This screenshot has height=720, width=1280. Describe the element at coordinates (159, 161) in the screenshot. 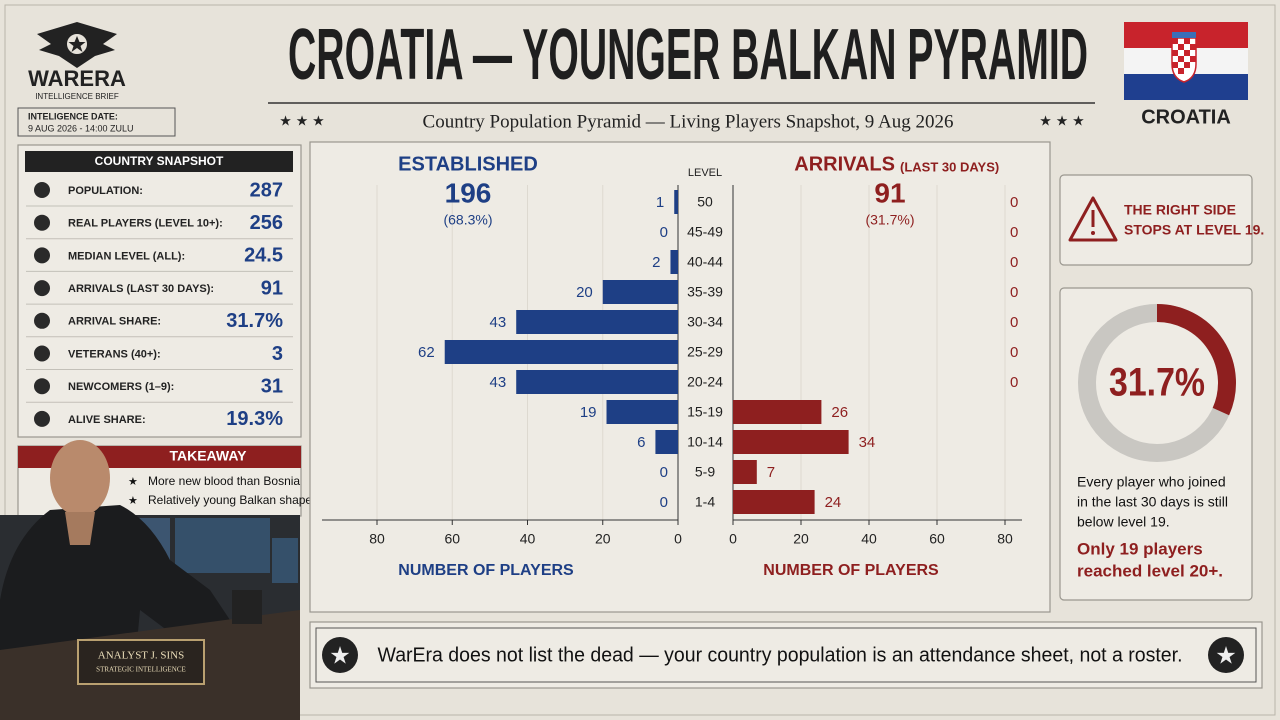

I see `snapshot-header` at that location.